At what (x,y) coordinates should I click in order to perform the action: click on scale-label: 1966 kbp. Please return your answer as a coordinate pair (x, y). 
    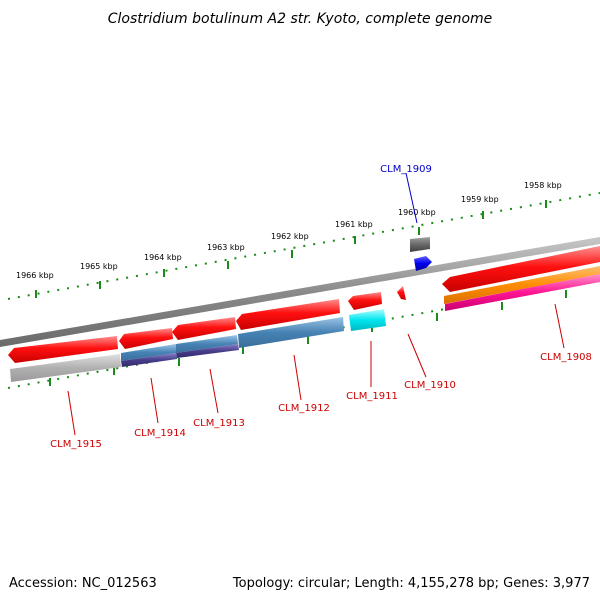
    Looking at the image, I should click on (35, 275).